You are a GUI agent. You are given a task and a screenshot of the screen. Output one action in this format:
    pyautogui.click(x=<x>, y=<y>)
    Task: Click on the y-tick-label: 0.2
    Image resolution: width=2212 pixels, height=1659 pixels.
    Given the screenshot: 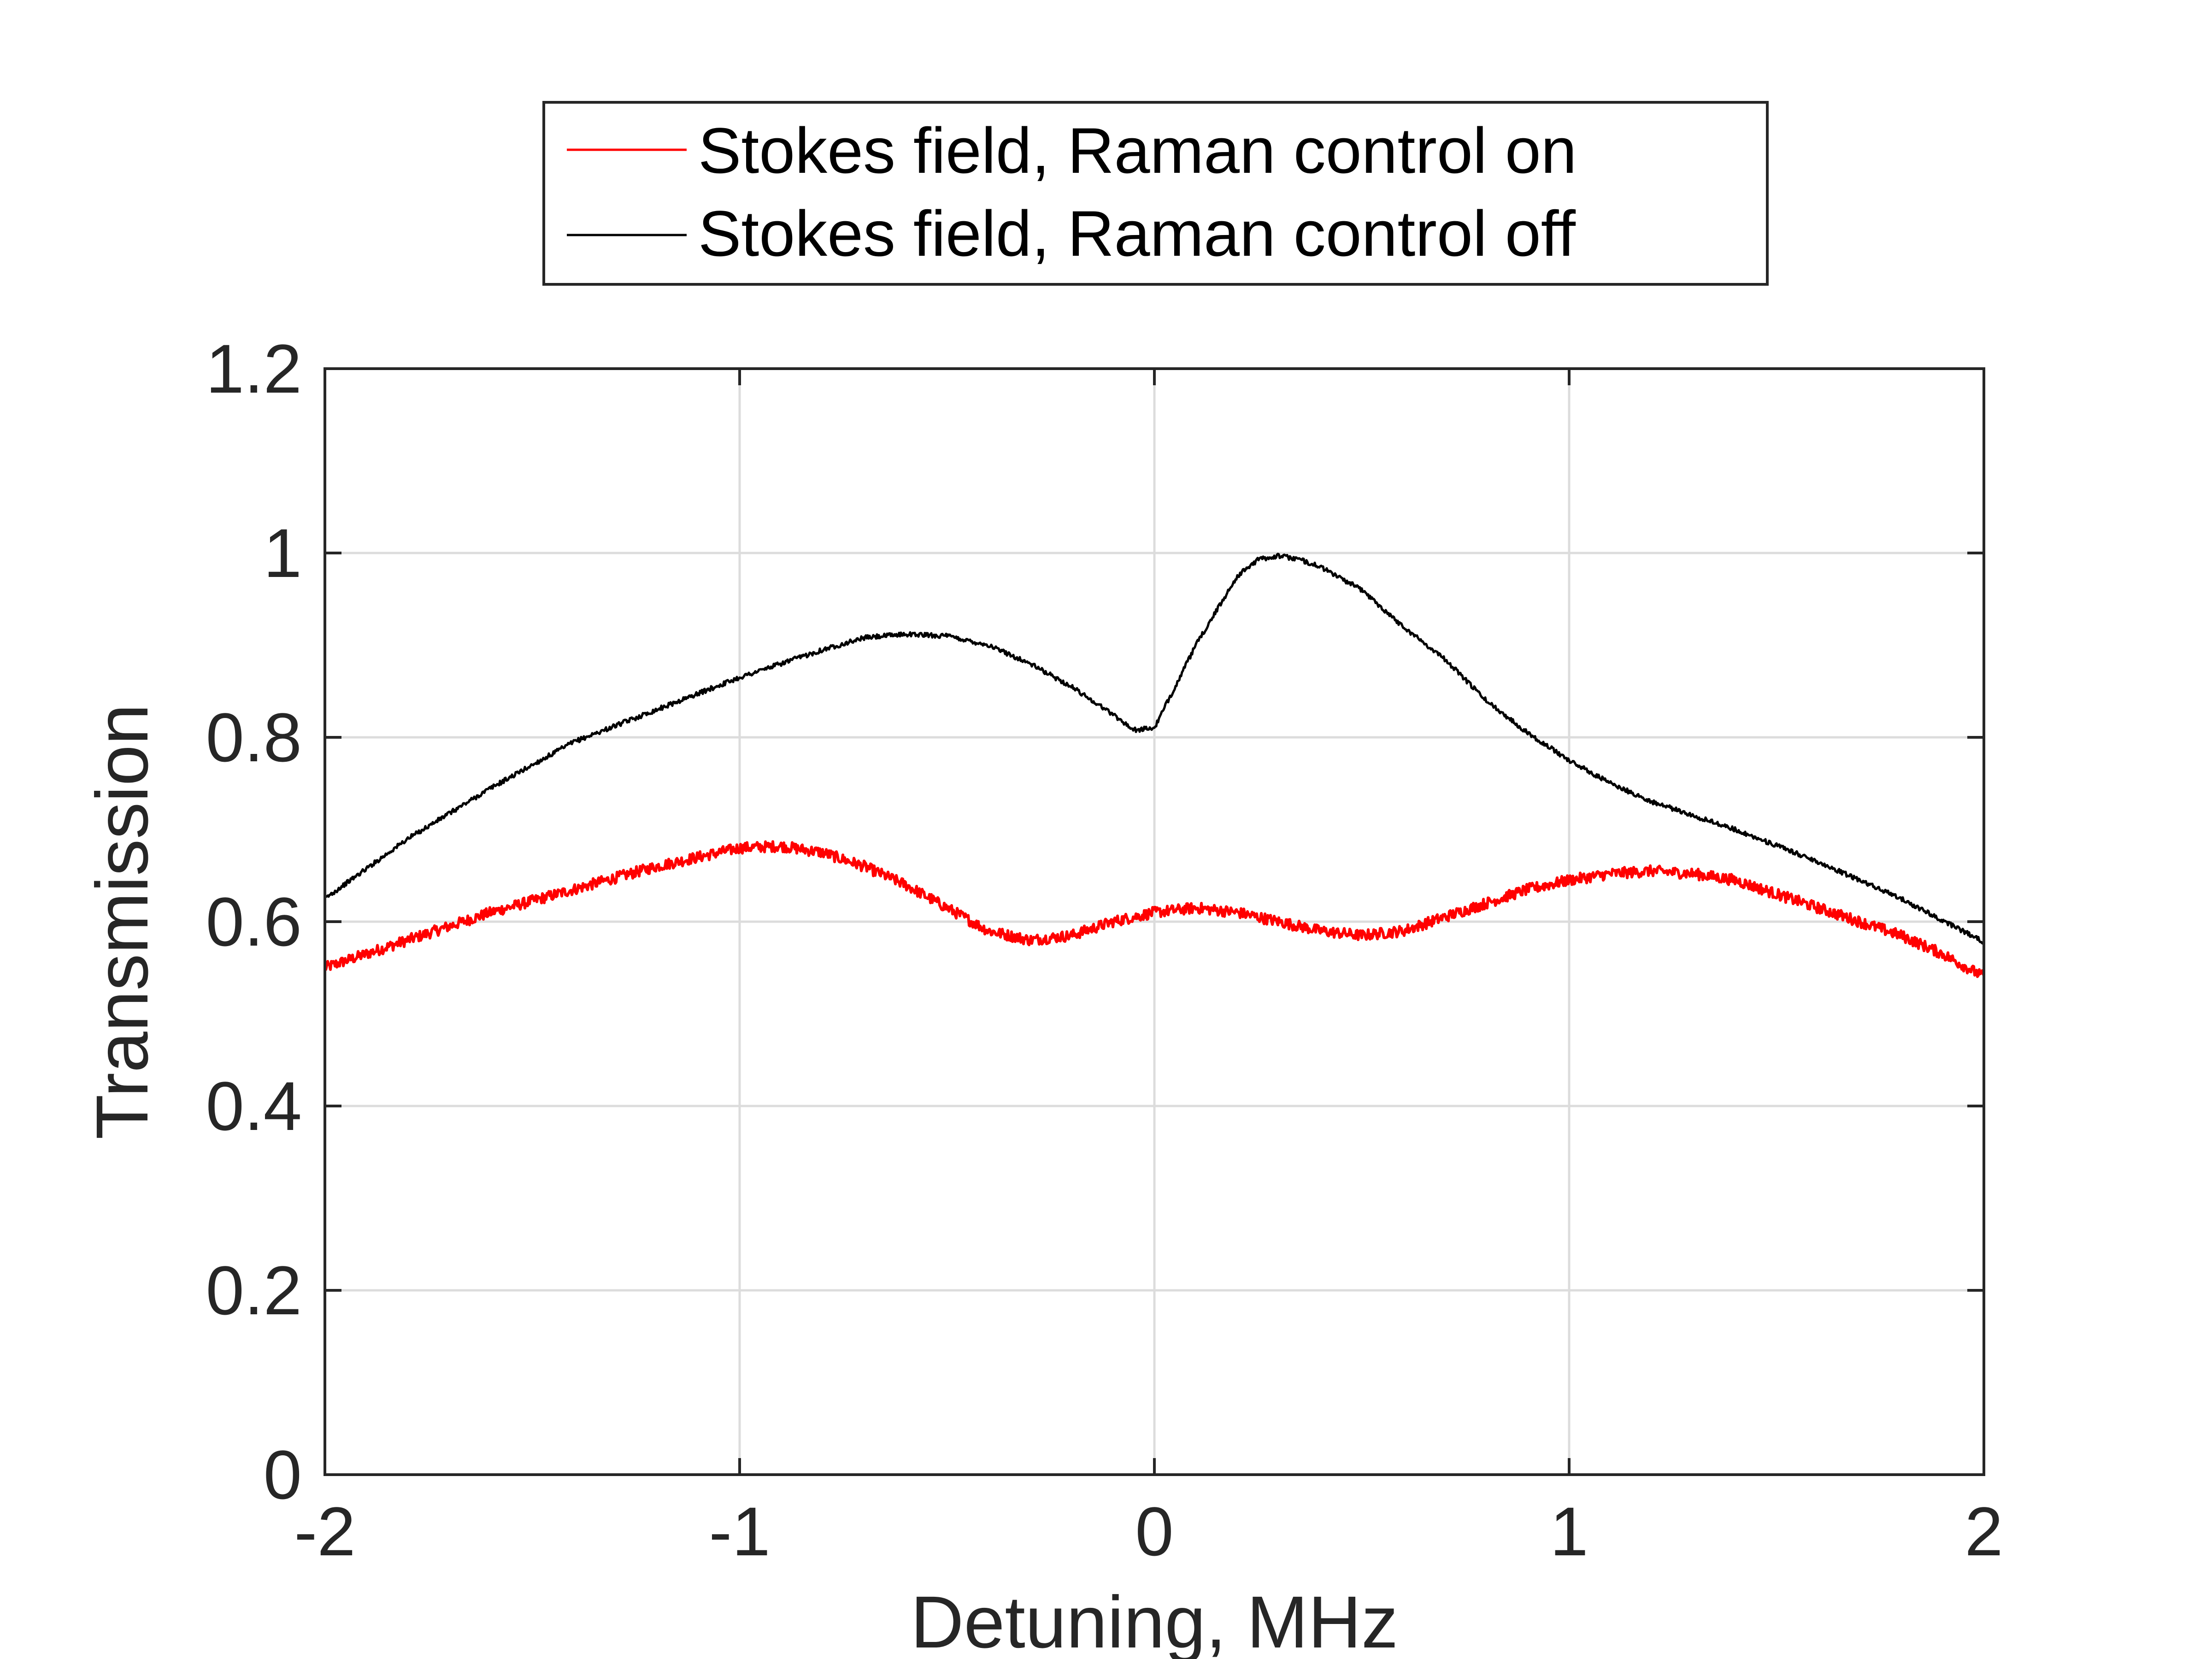 What is the action you would take?
    pyautogui.click(x=254, y=1290)
    